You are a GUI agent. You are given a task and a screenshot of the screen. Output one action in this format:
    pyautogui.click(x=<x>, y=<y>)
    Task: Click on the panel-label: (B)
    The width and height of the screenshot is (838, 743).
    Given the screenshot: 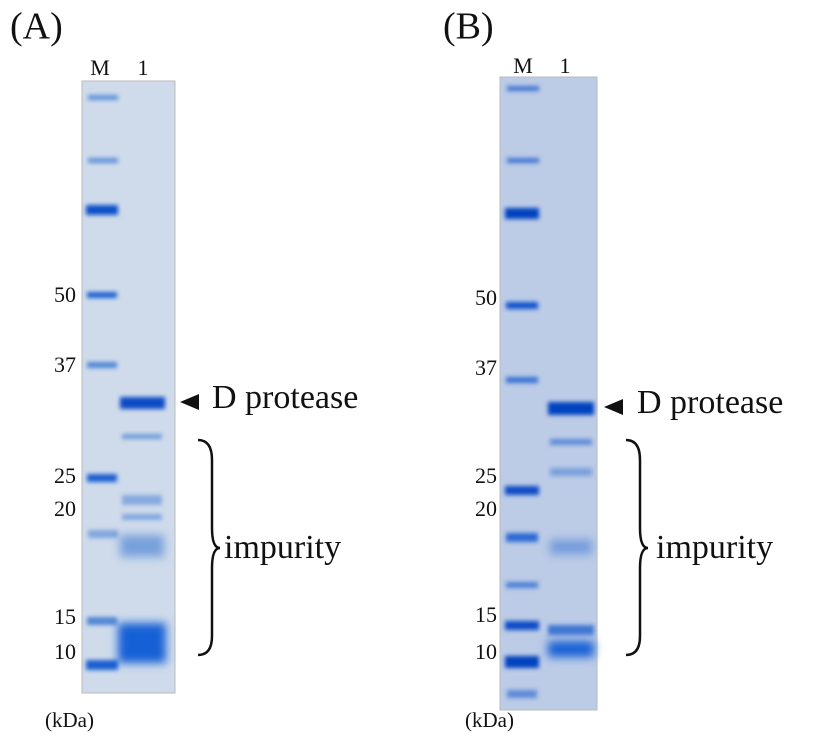 What is the action you would take?
    pyautogui.click(x=468, y=27)
    